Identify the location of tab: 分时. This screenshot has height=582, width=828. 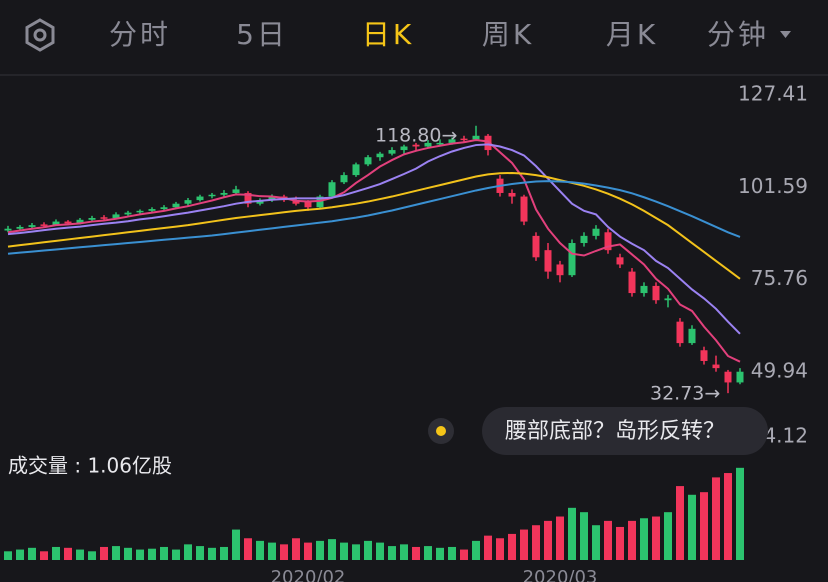
(140, 34).